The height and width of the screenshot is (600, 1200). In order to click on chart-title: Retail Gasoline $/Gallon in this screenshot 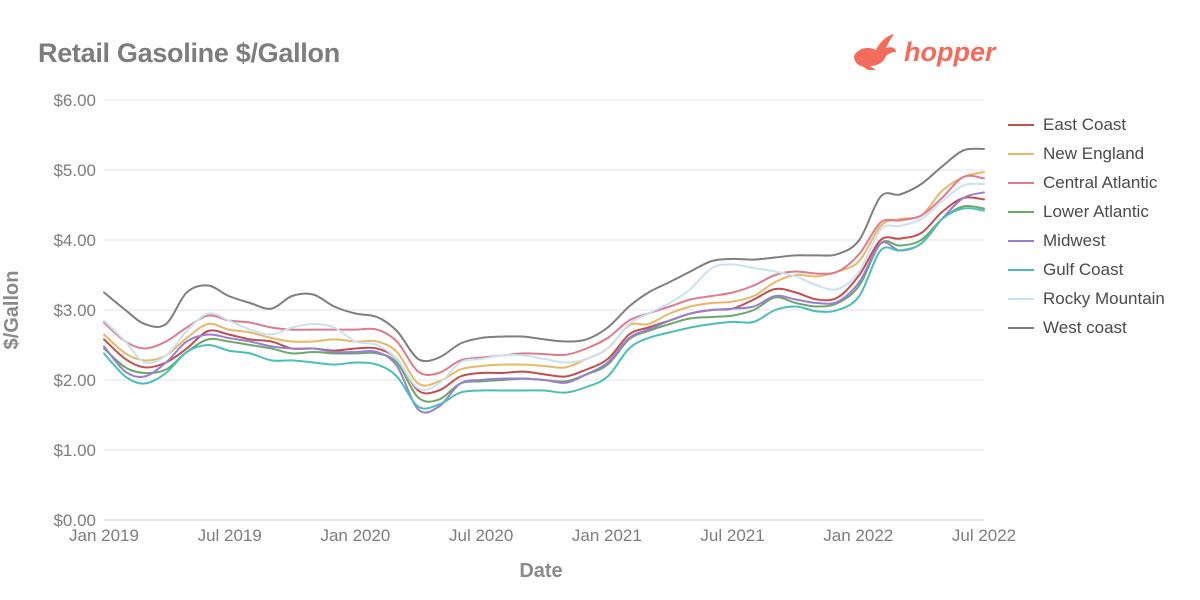, I will do `click(189, 53)`.